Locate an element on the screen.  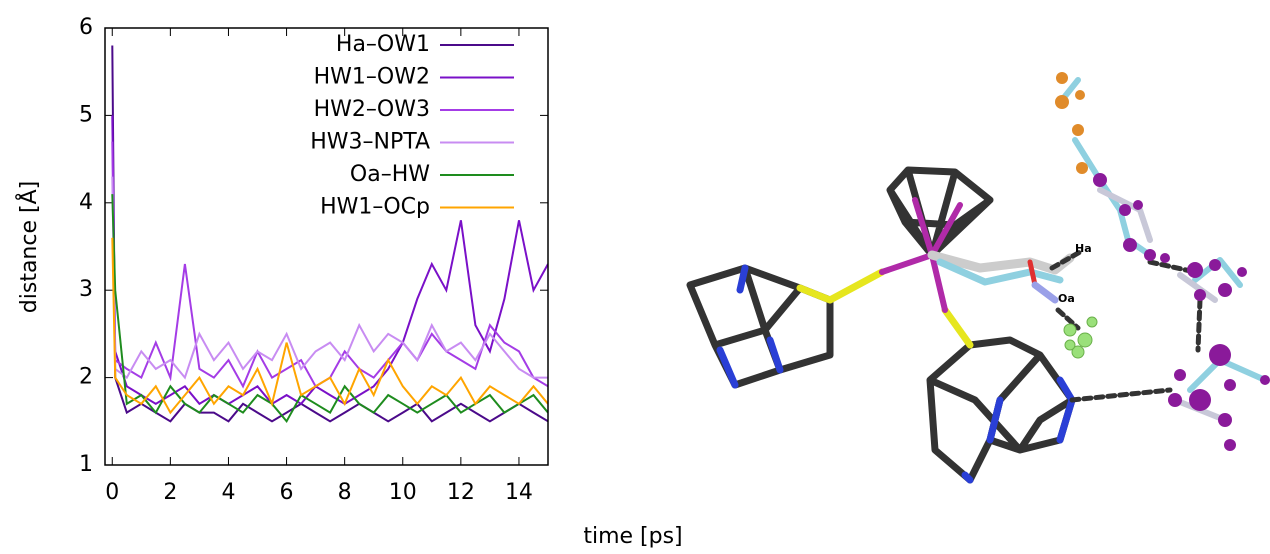
x-tick-label: 14 is located at coordinates (519, 492).